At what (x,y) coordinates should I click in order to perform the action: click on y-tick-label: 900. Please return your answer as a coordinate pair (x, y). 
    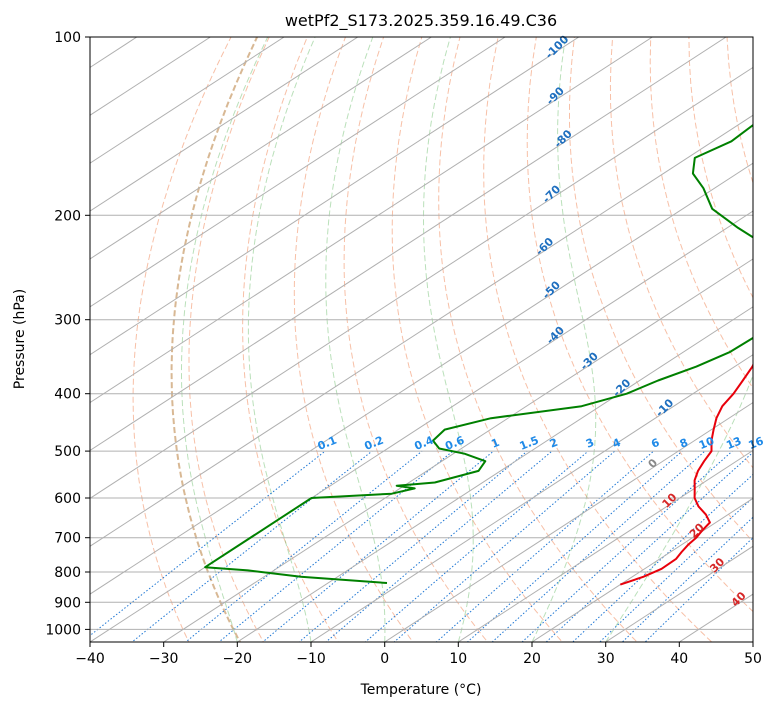
    Looking at the image, I should click on (67, 603).